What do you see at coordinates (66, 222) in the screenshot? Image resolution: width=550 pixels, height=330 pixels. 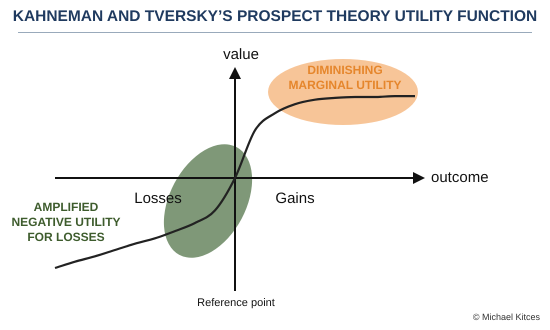 I see `annotation: AMPLIFIED NEGATIVE UTILITY FOR LOSSES` at bounding box center [66, 222].